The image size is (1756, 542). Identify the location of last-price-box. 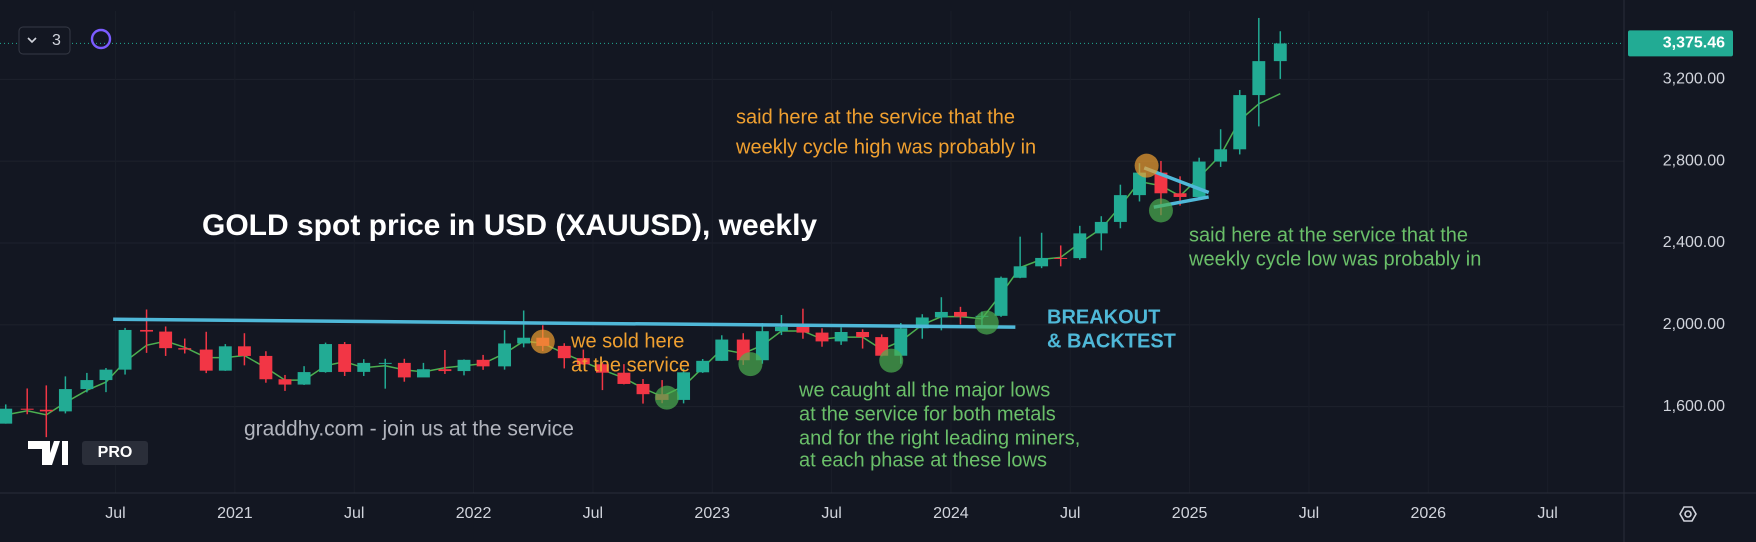
(1680, 43).